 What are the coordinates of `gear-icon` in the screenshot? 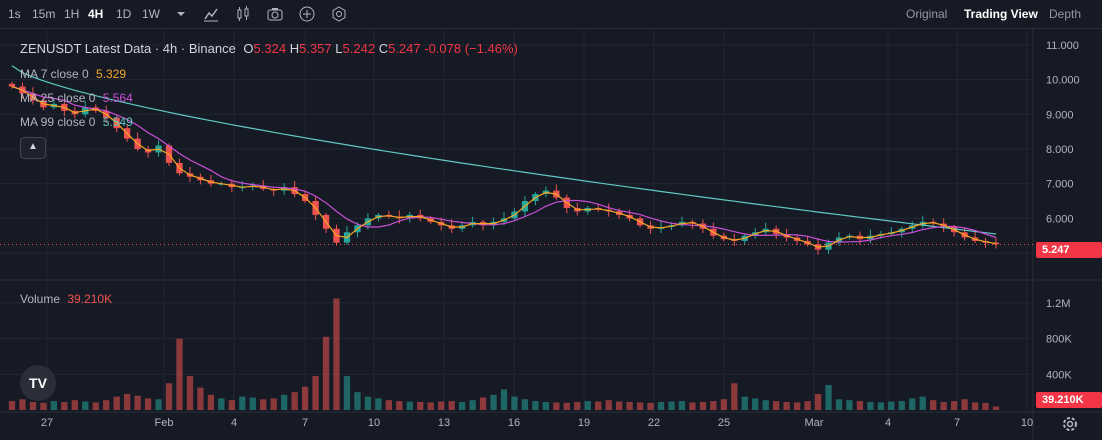 It's located at (1070, 424).